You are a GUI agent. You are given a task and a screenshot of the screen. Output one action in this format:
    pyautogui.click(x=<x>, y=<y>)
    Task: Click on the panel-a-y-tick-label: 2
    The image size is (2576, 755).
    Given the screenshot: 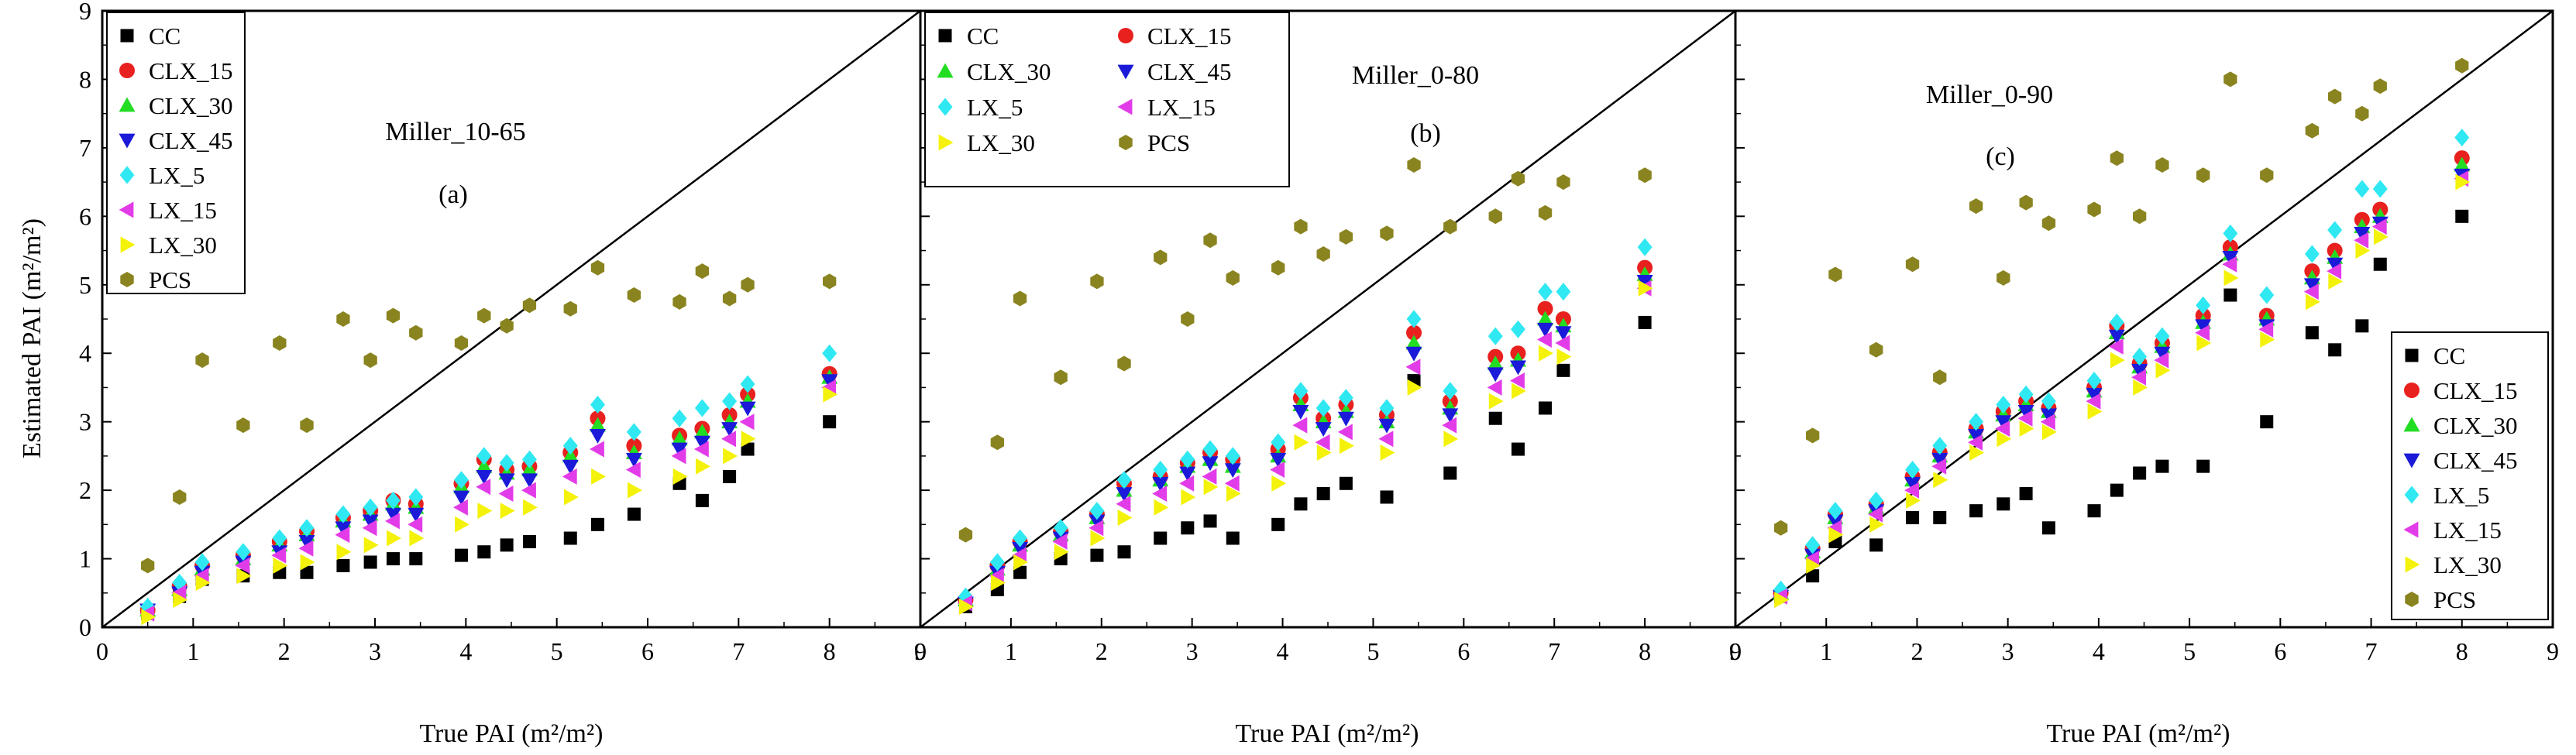 What is the action you would take?
    pyautogui.click(x=85, y=490)
    